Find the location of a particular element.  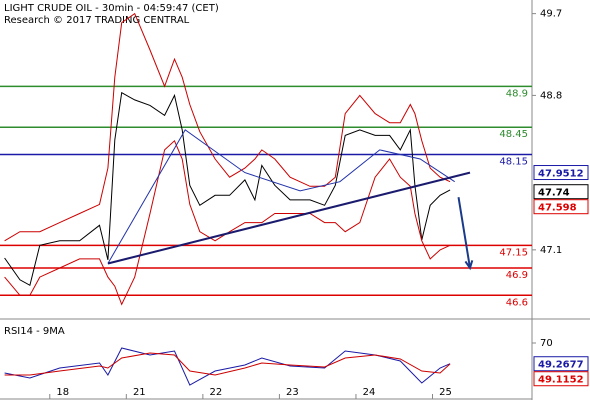

x-tick-label: 22 is located at coordinates (215, 392).